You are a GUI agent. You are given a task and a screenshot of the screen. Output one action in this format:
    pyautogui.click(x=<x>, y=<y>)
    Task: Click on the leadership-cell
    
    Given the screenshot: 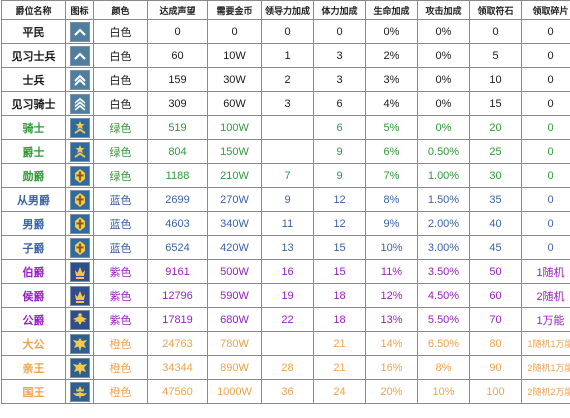 What is the action you would take?
    pyautogui.click(x=287, y=343)
    